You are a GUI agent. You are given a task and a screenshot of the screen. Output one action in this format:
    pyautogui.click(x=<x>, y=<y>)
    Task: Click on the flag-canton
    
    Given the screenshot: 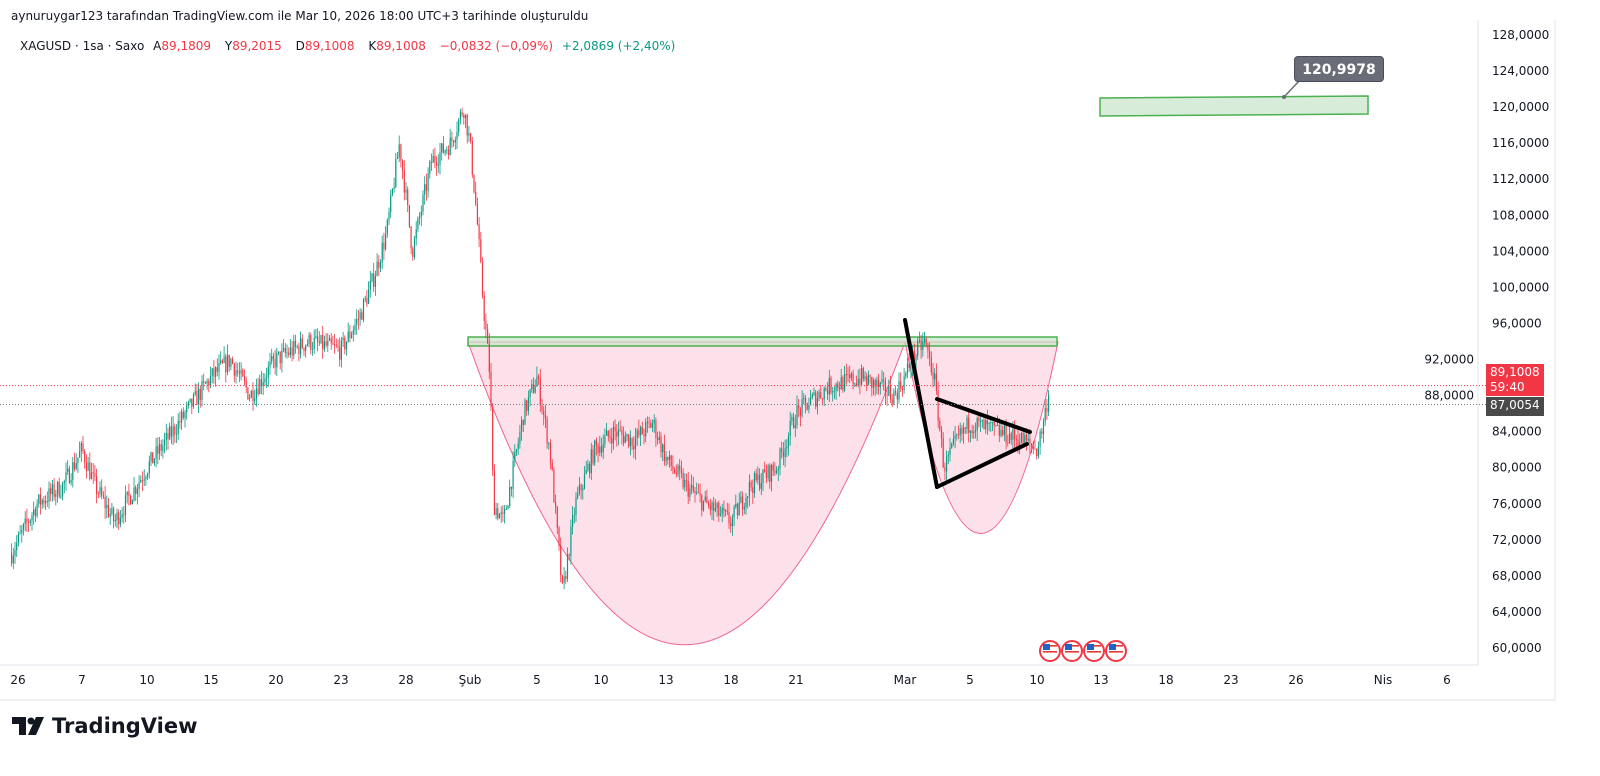 What is the action you would take?
    pyautogui.click(x=1068, y=647)
    